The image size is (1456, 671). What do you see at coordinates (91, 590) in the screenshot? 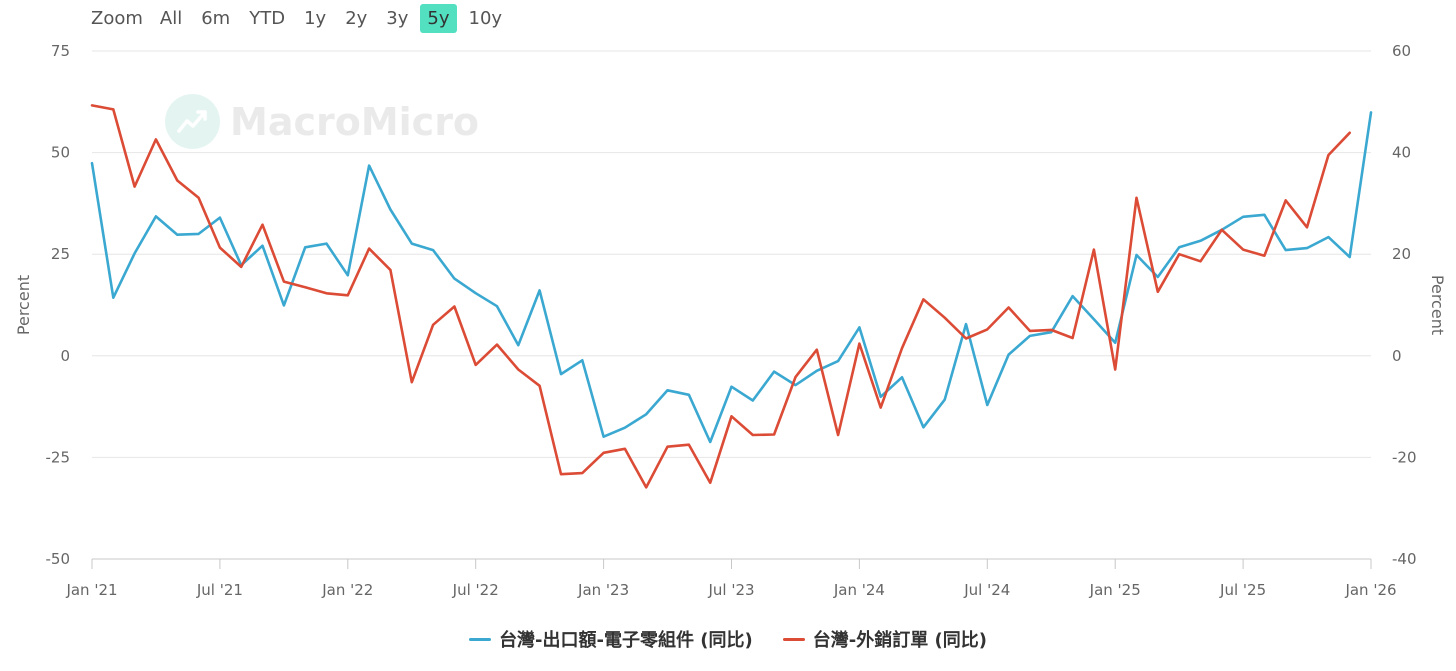
I see `x-tick-label: Jan '21` at bounding box center [91, 590].